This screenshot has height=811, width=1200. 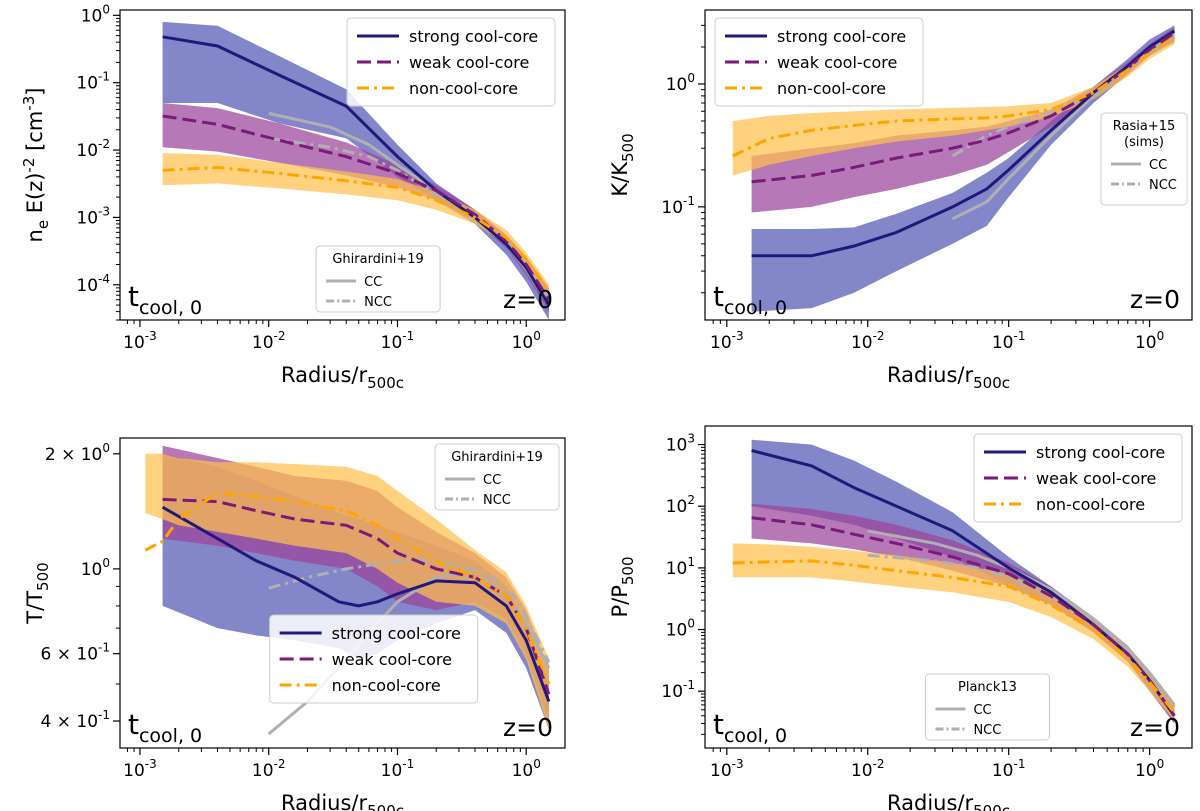 What do you see at coordinates (93, 149) in the screenshot?
I see `y-tick-label: 10⁻²` at bounding box center [93, 149].